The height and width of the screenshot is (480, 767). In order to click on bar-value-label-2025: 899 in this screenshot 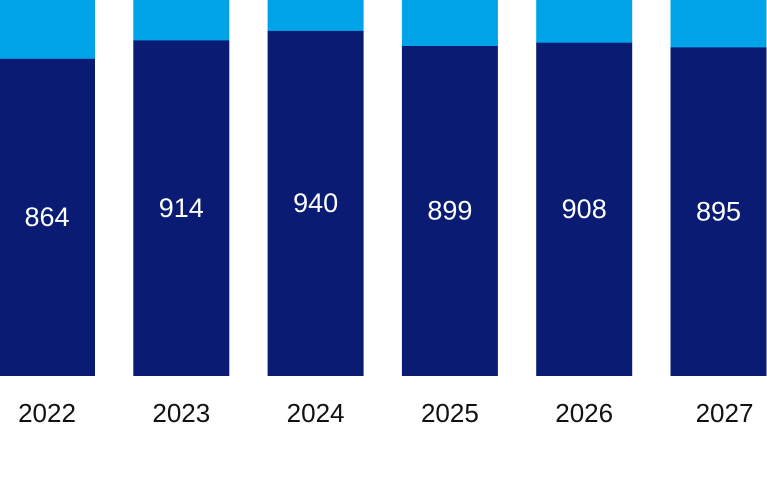, I will do `click(449, 211)`.